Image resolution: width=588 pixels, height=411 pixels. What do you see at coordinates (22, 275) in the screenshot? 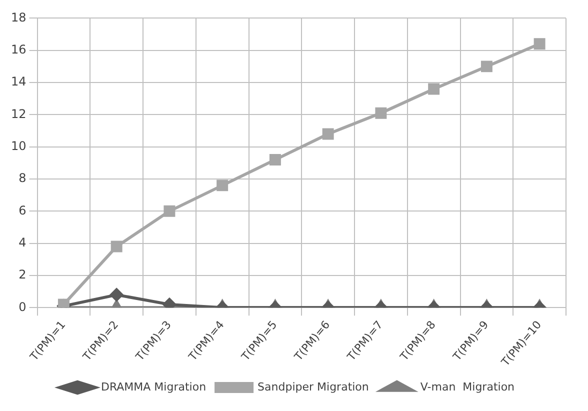
I see `y-tick-label: 2` at bounding box center [22, 275].